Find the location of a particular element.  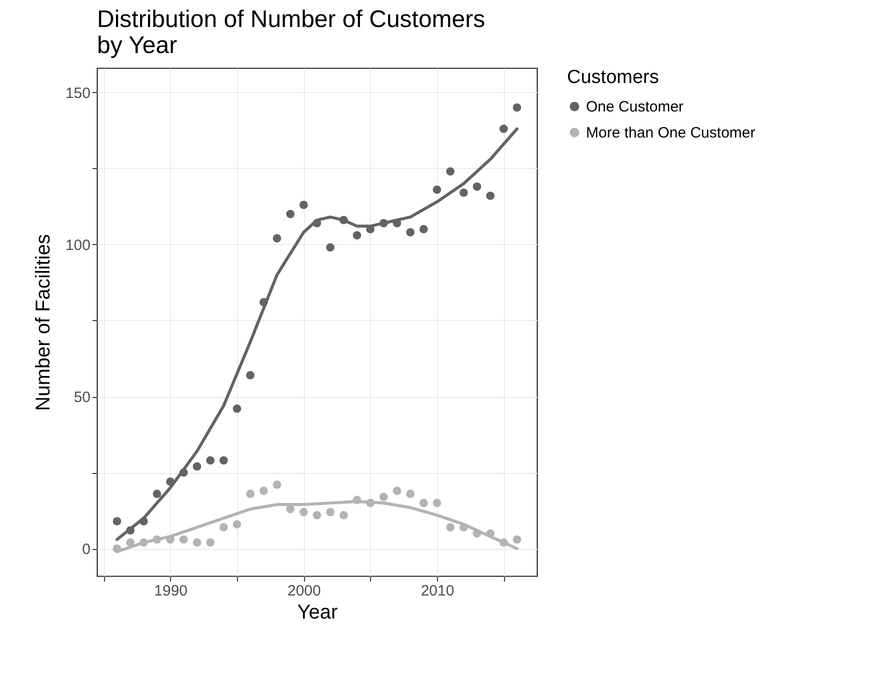

y-tick-label: 100 is located at coordinates (77, 245).